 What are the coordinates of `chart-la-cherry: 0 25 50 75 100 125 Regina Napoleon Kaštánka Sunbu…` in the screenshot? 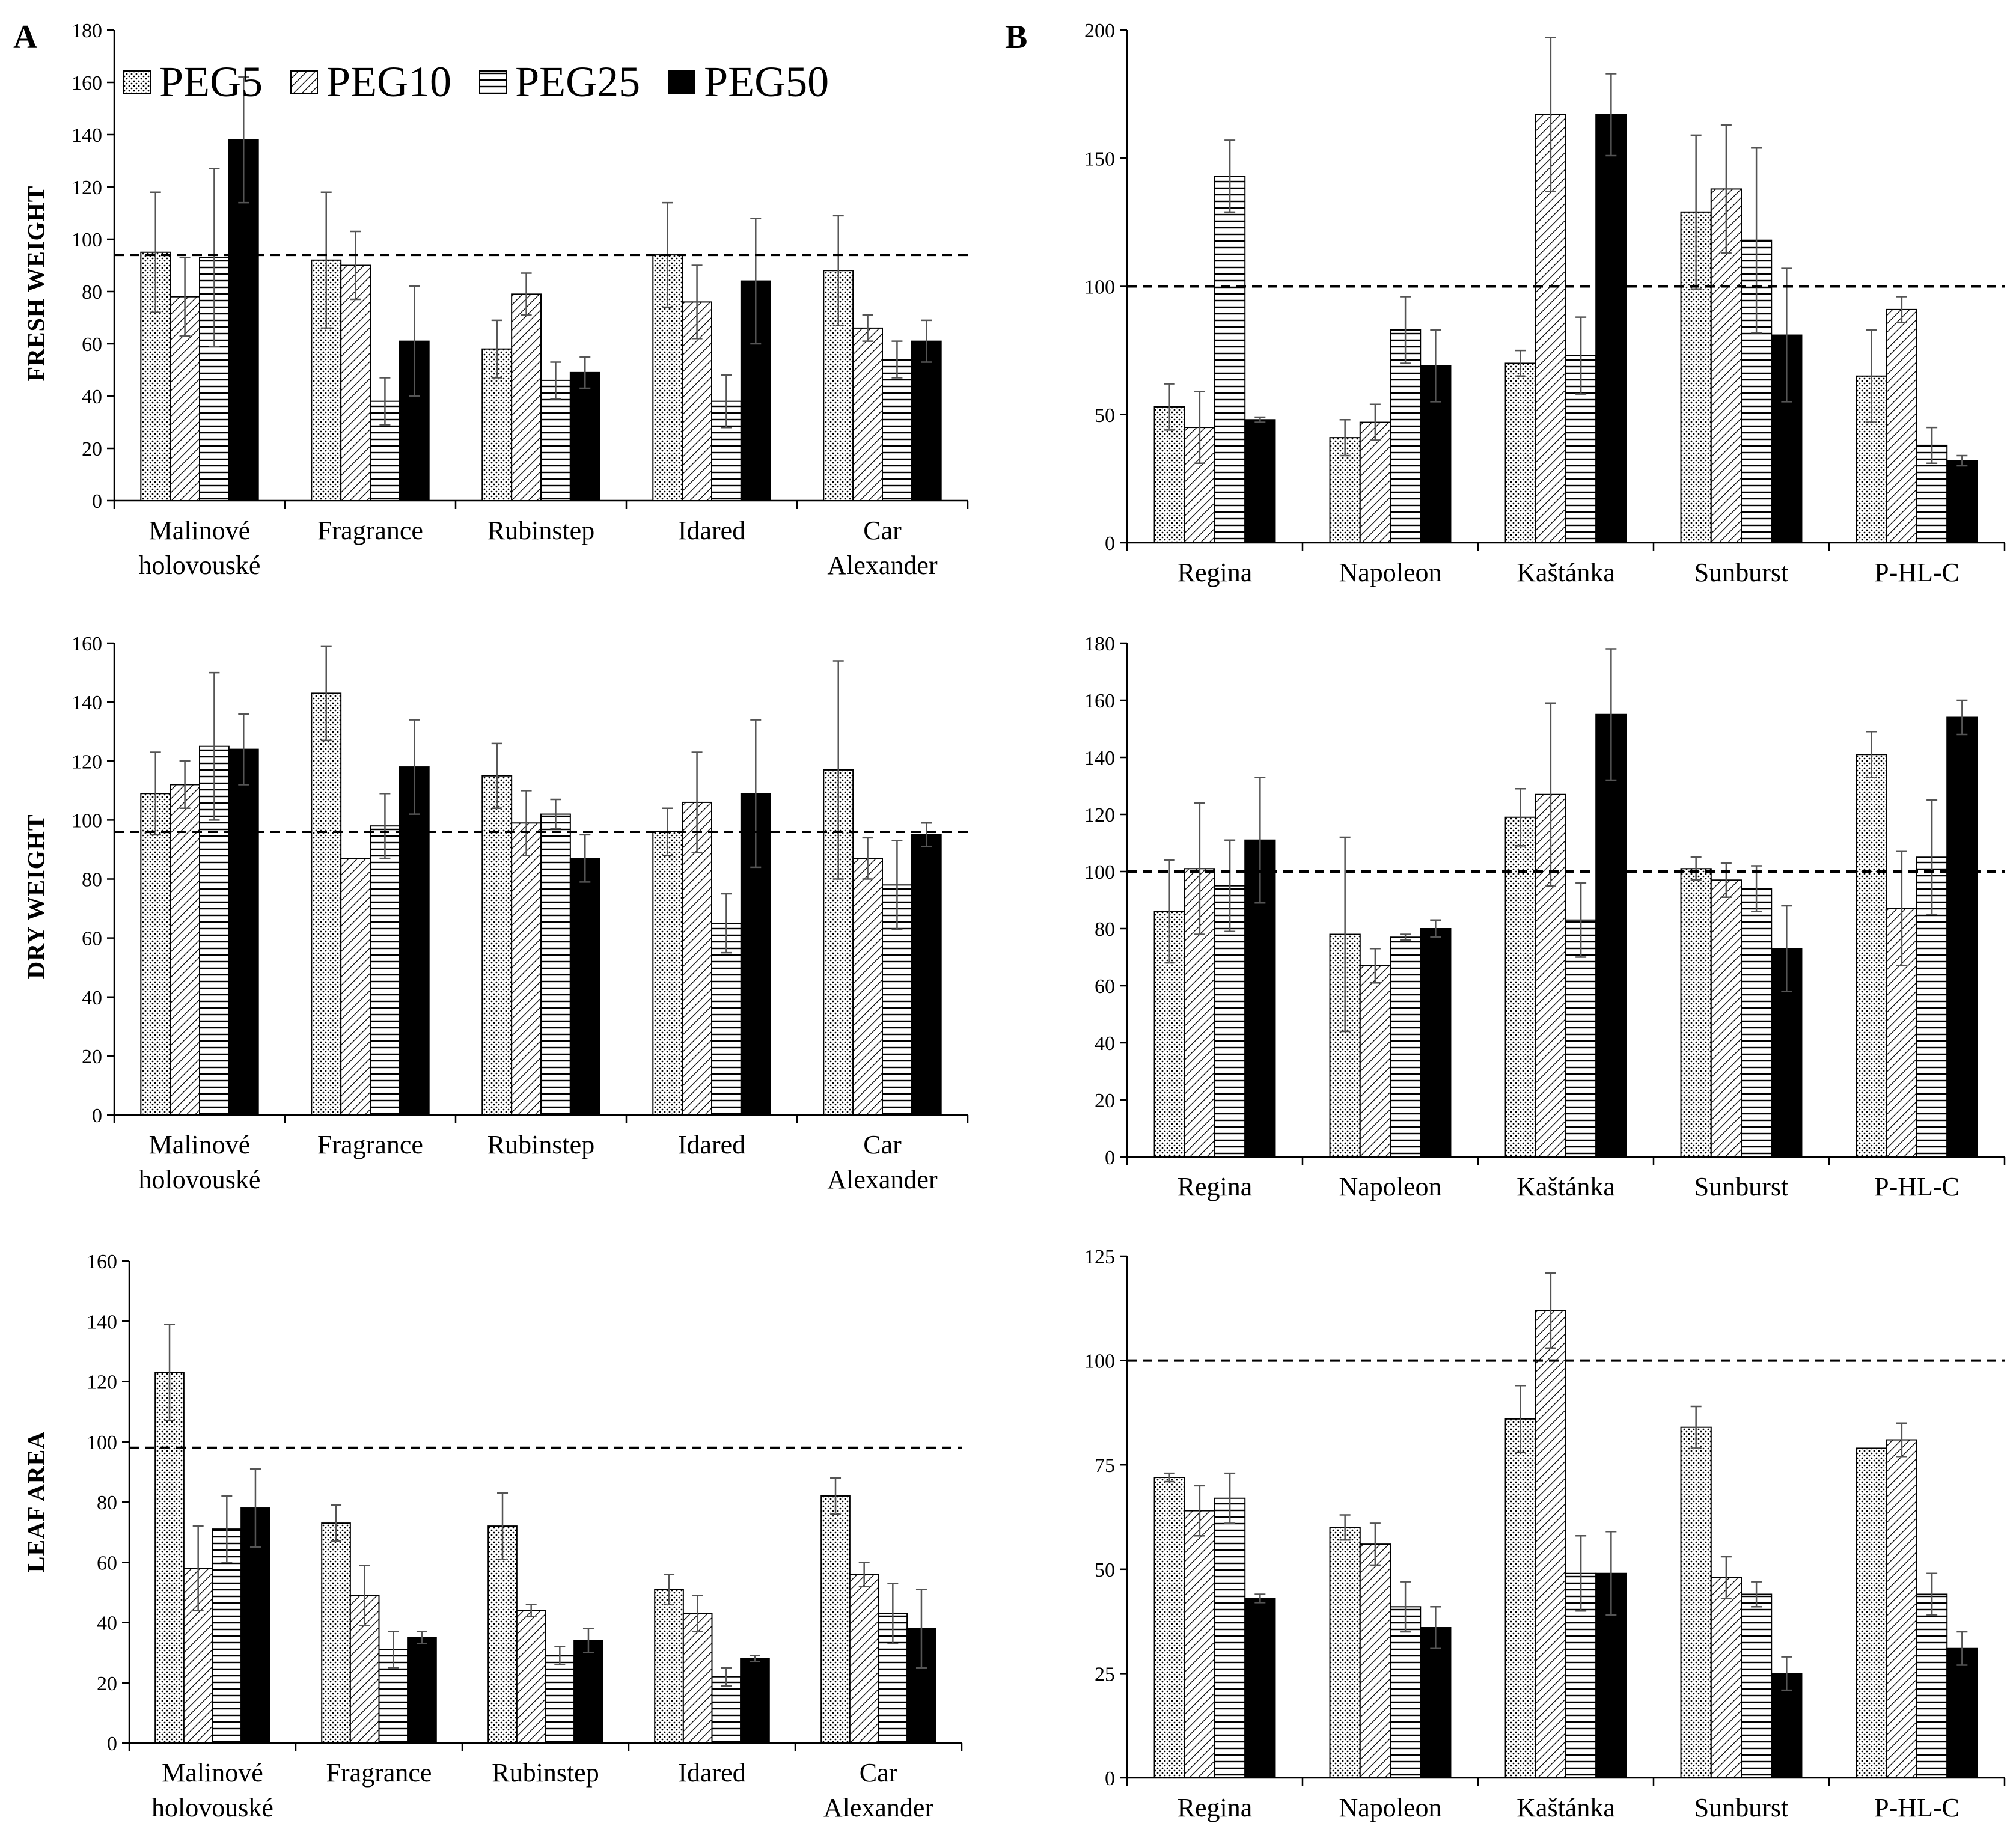 It's located at (1545, 1534).